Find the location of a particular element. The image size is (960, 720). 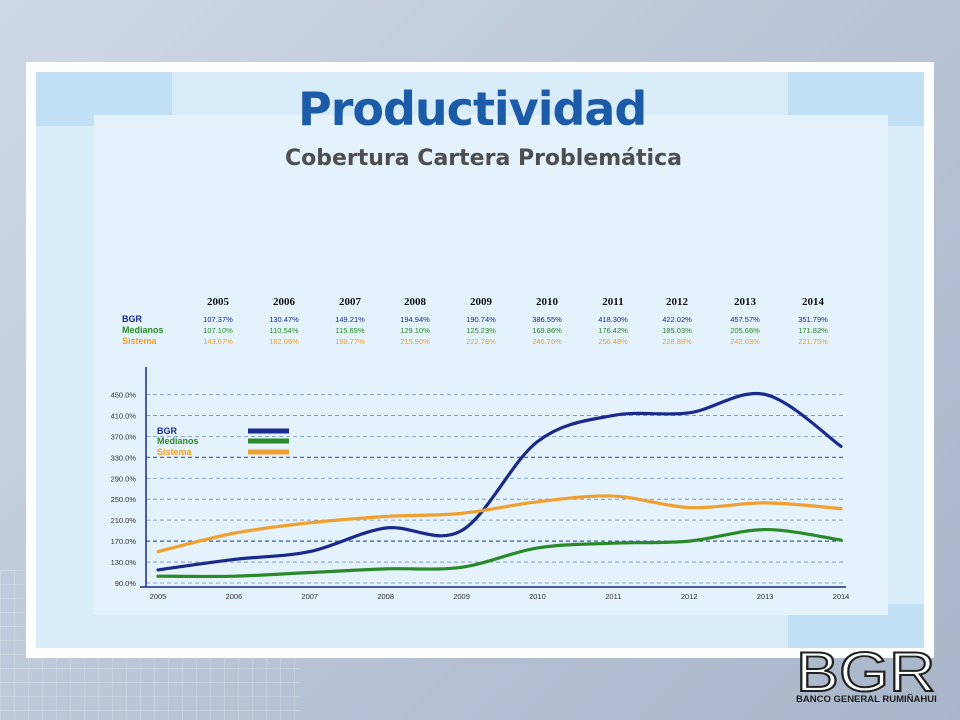

x-tick-label: 2010 is located at coordinates (537, 596).